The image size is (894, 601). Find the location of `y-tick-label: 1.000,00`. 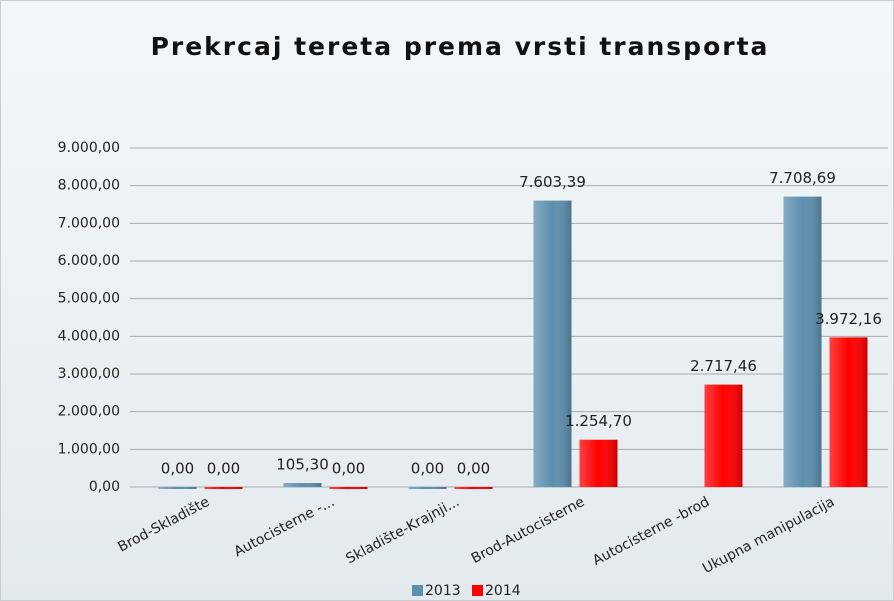

y-tick-label: 1.000,00 is located at coordinates (89, 449).